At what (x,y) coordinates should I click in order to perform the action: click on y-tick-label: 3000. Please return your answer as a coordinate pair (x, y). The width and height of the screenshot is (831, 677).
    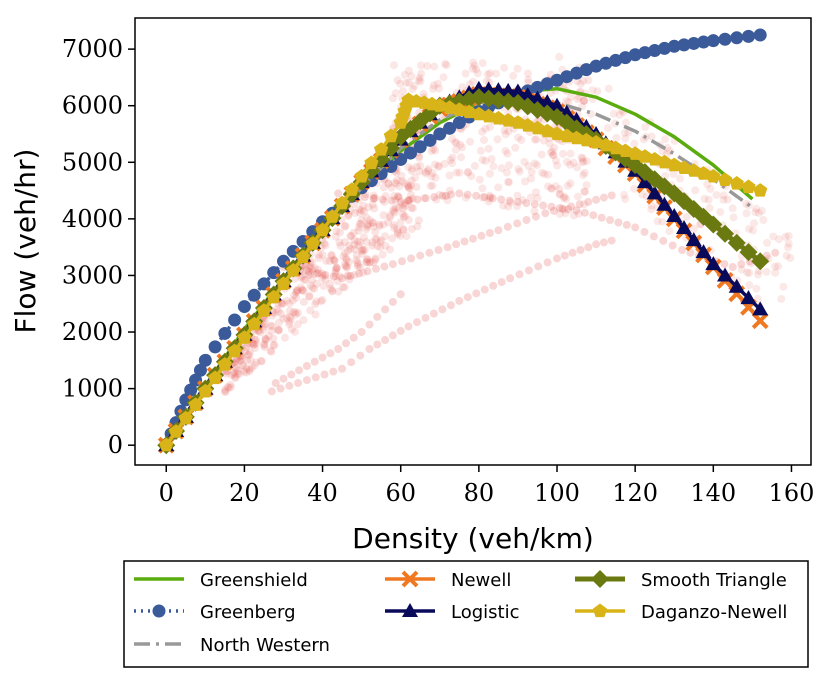
    Looking at the image, I should click on (92, 275).